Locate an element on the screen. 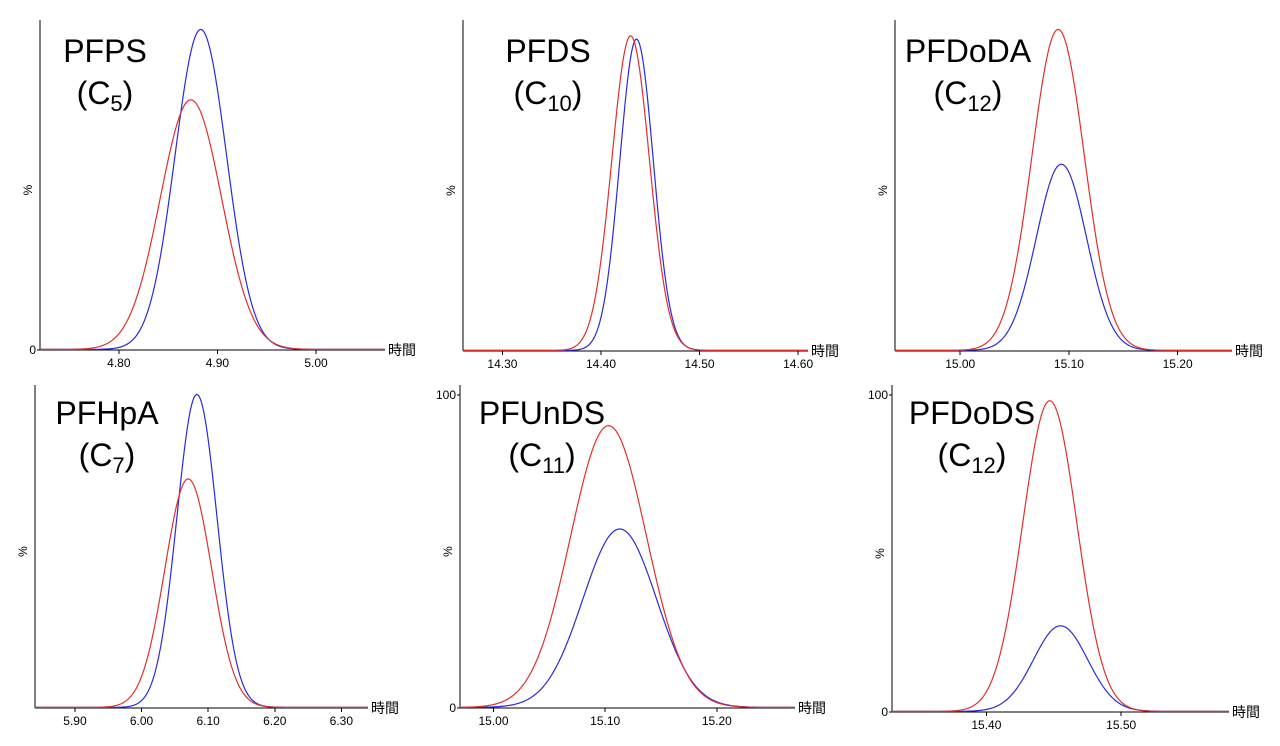 This screenshot has width=1280, height=746. chromatogram-panel-5: 15.00 15.10 15.20 0 100 時間% PFUnDS (C11) is located at coordinates (631, 556).